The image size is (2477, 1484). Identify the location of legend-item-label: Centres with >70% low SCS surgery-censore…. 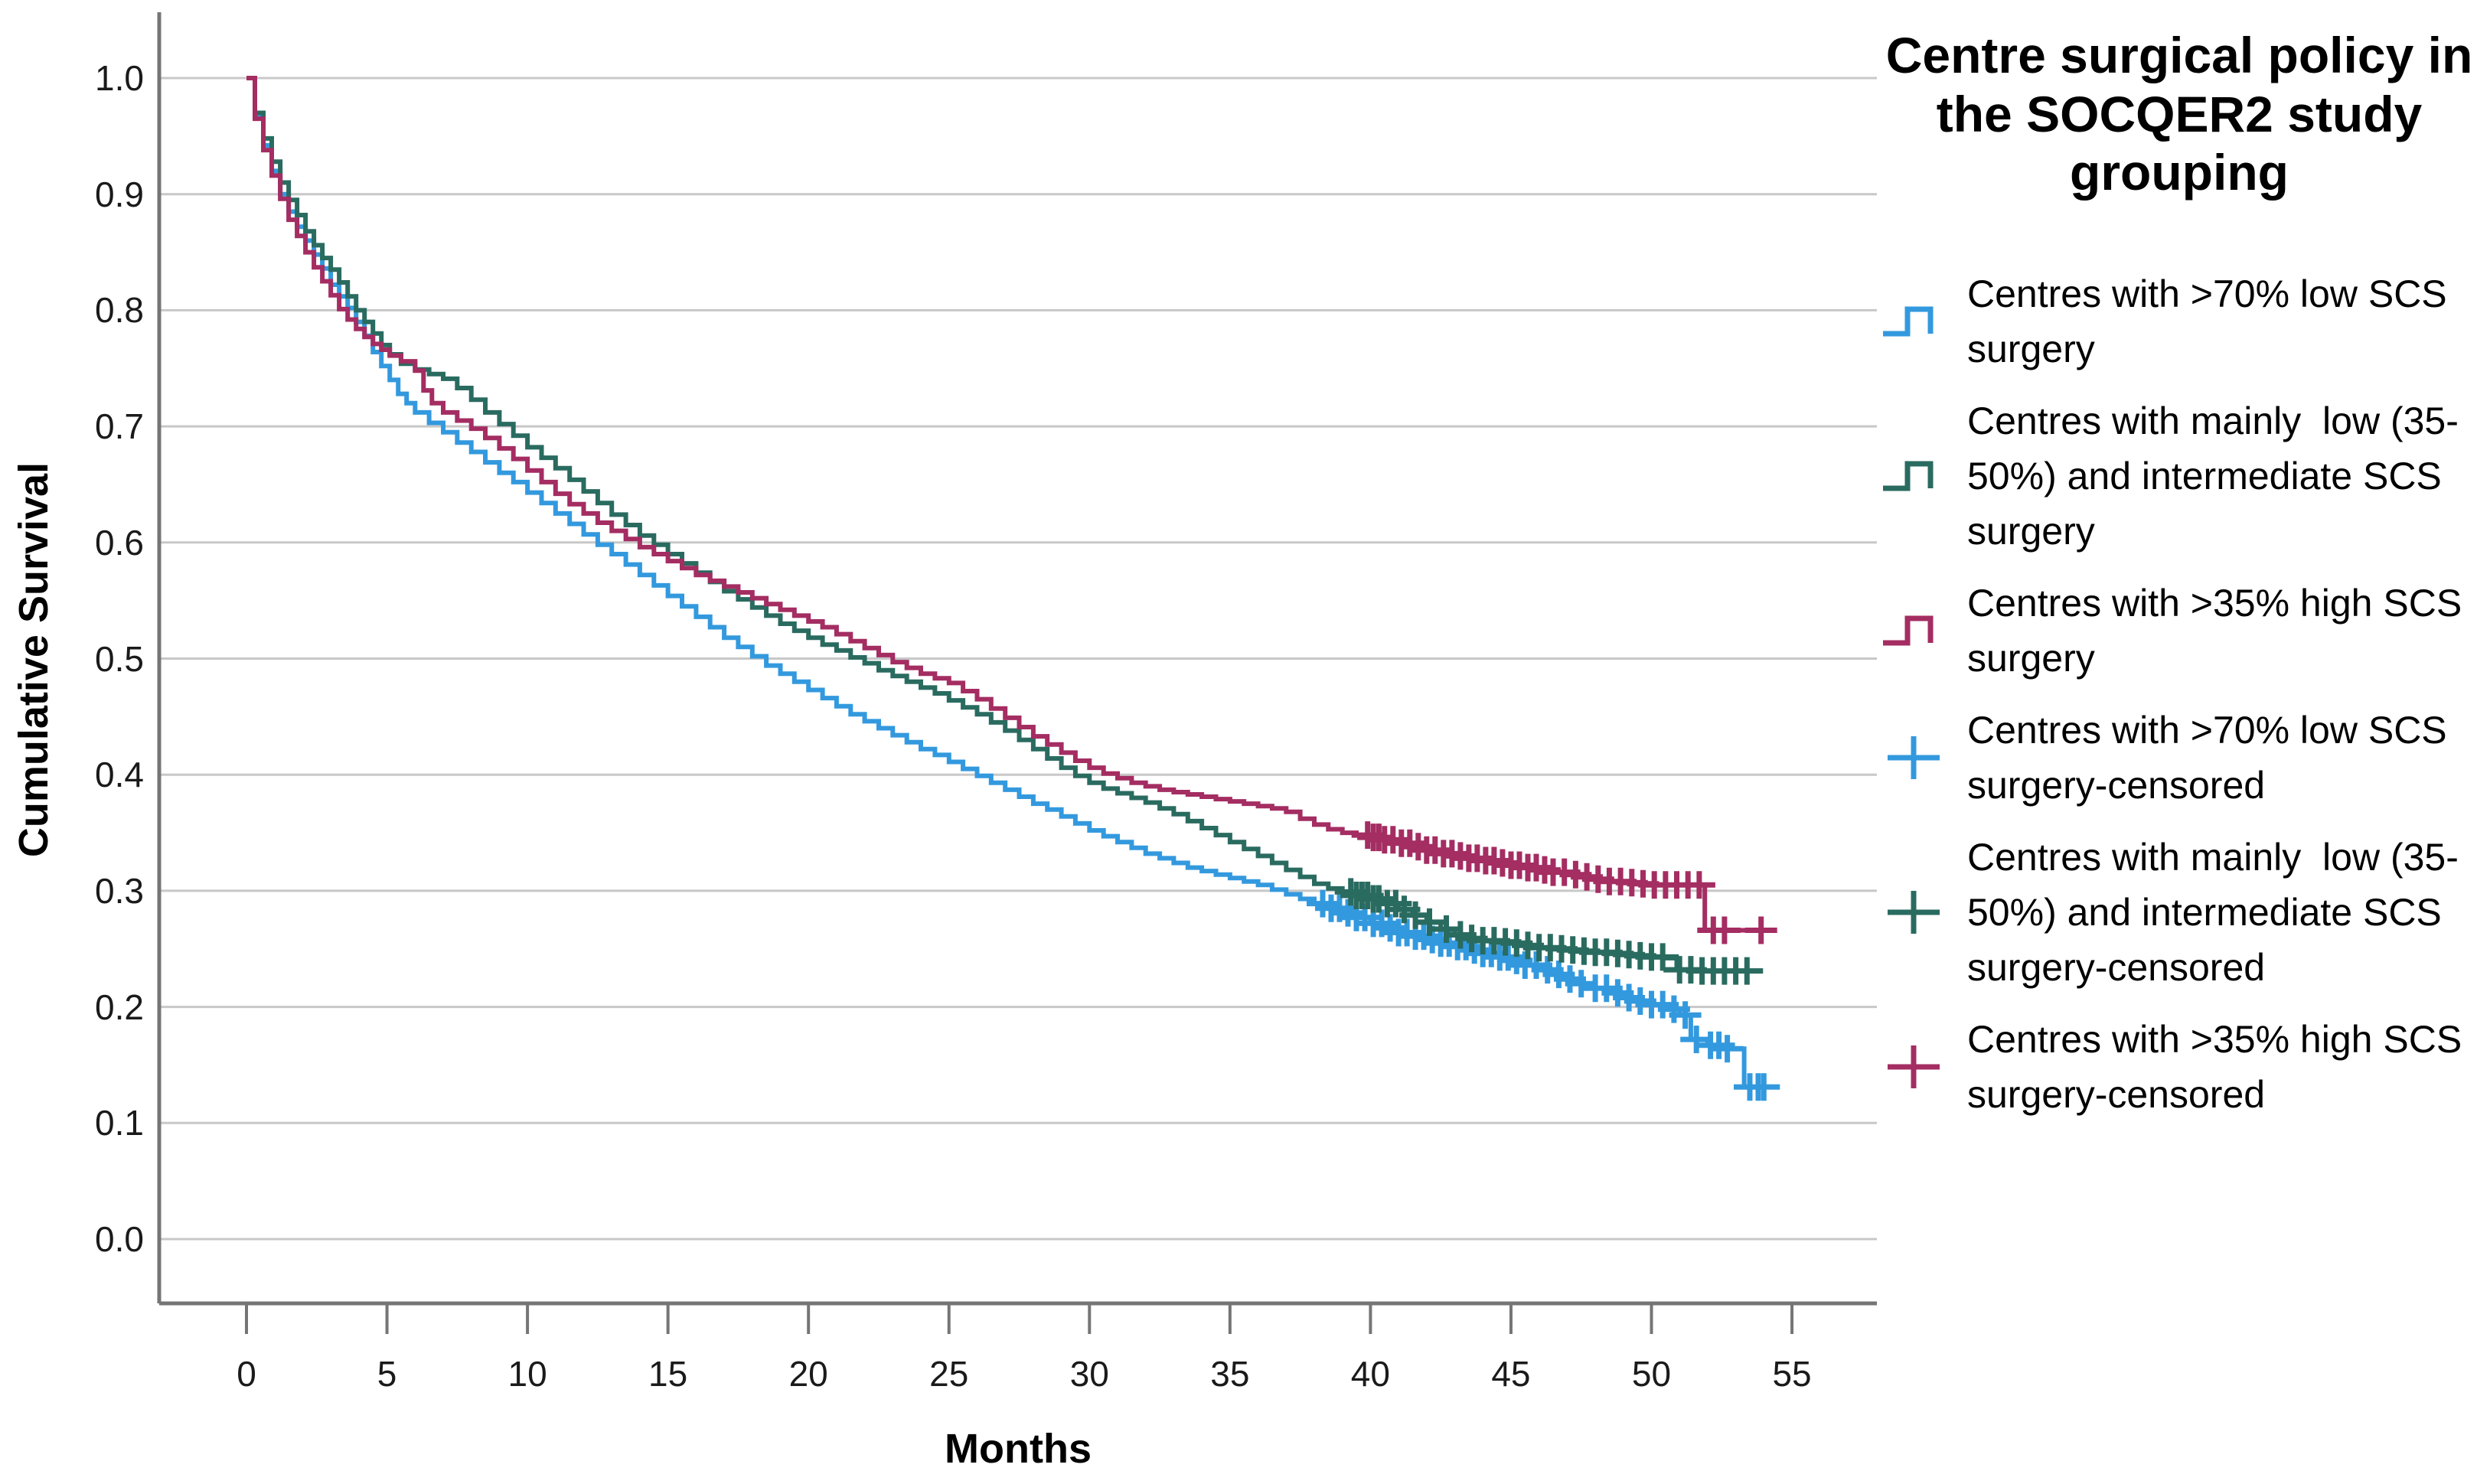
(2207, 758).